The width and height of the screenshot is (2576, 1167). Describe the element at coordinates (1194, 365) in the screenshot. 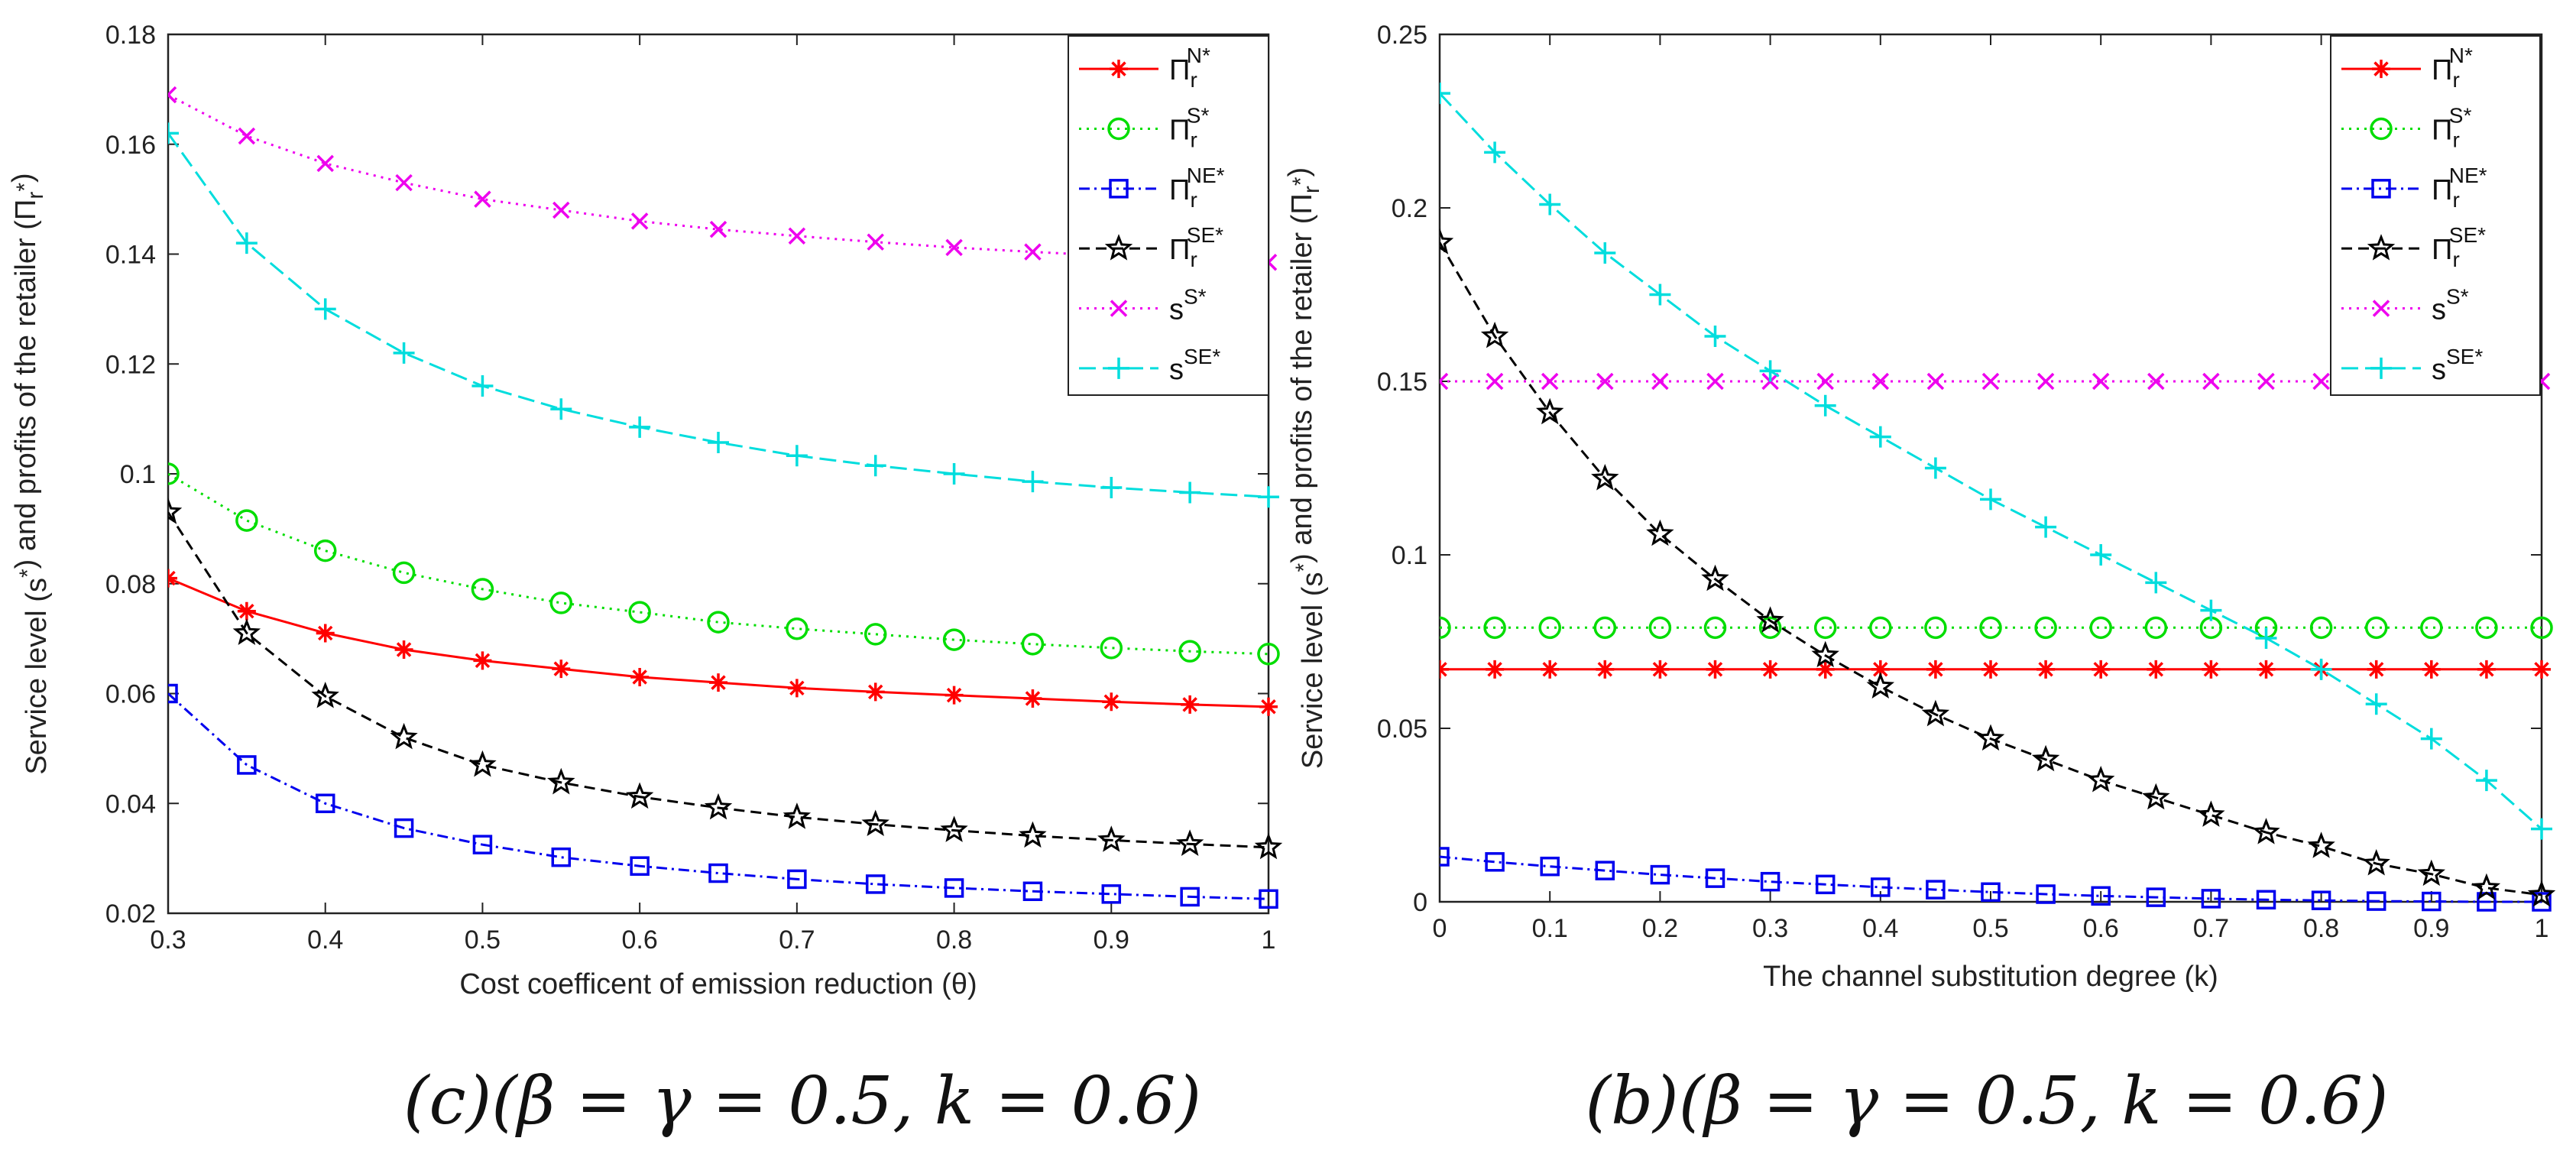

I see `legend-label: sSE*` at that location.